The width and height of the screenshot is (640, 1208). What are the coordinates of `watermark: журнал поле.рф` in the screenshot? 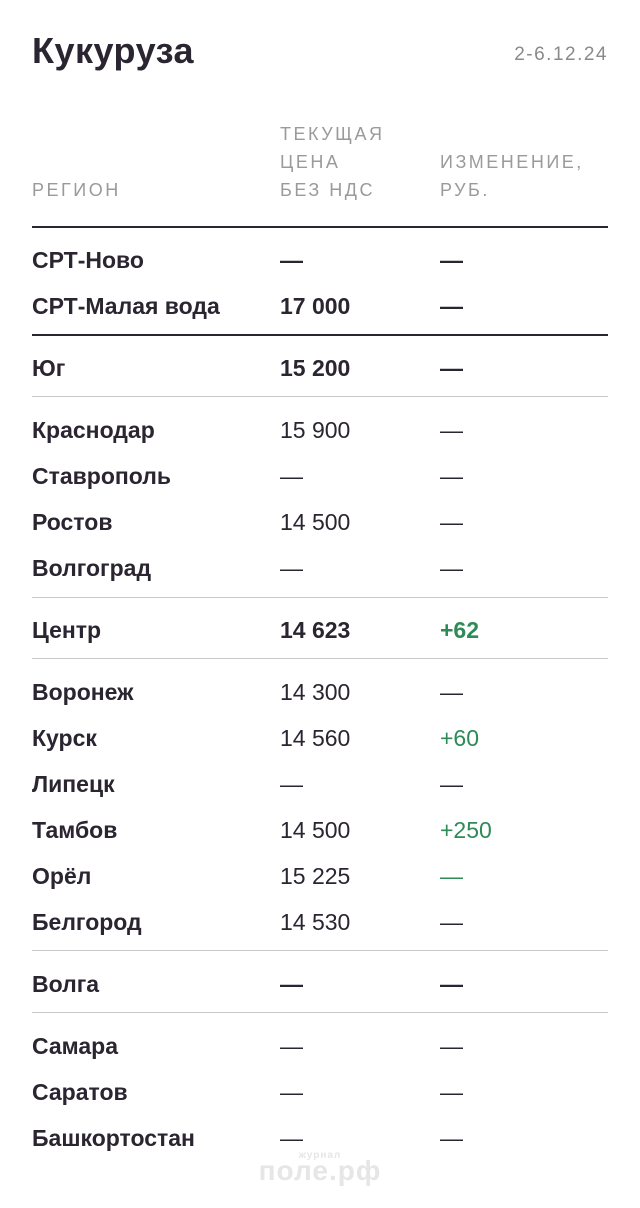 It's located at (320, 1168).